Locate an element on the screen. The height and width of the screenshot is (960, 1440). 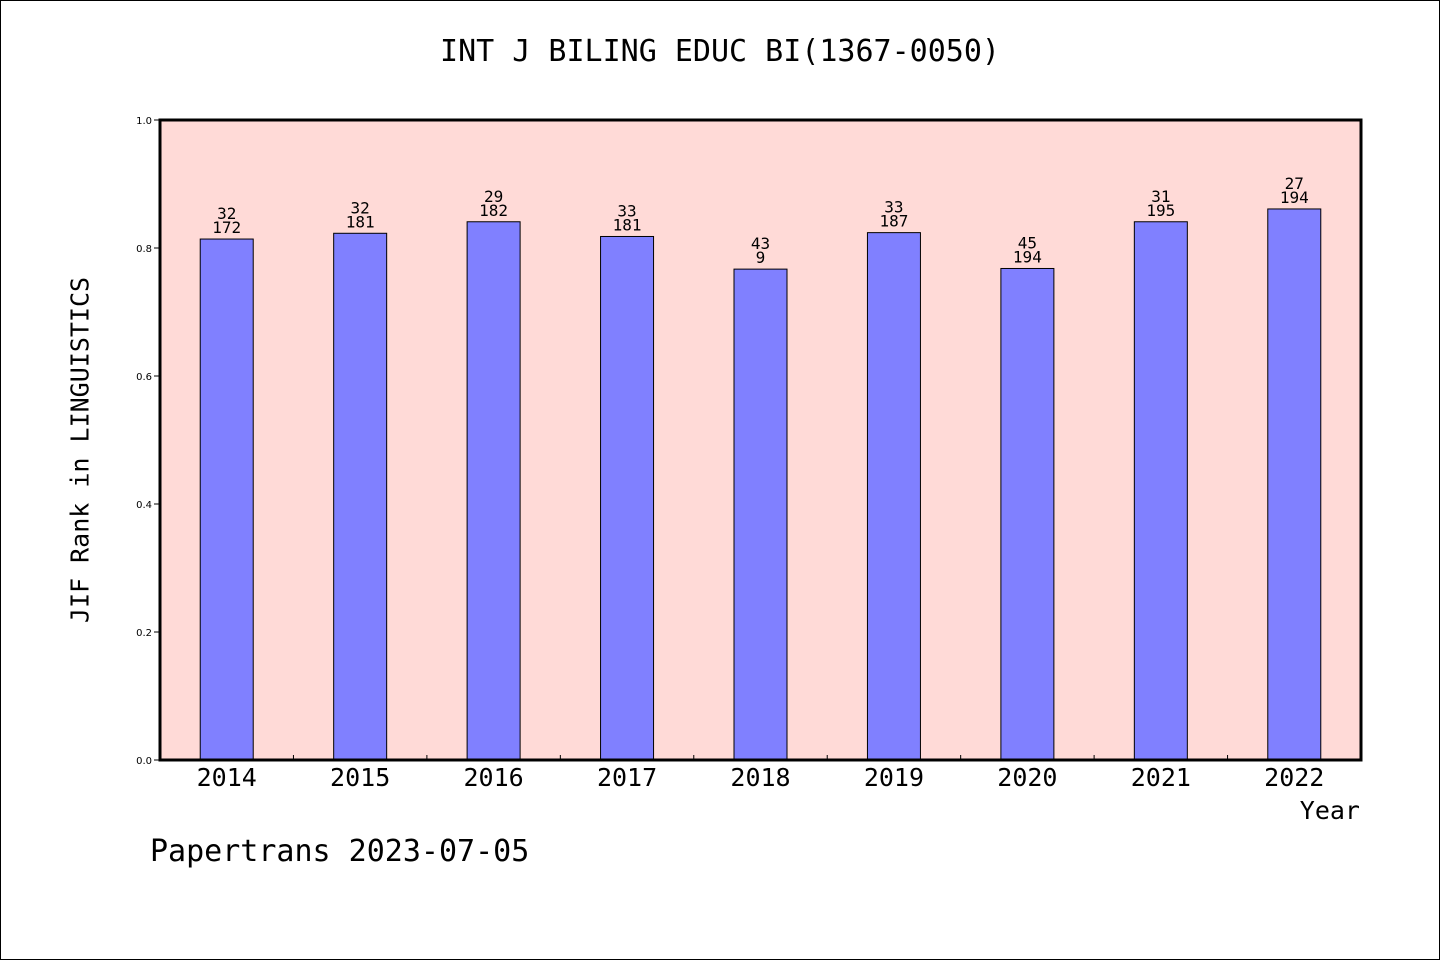
bar-rank-label: 27 is located at coordinates (1294, 183).